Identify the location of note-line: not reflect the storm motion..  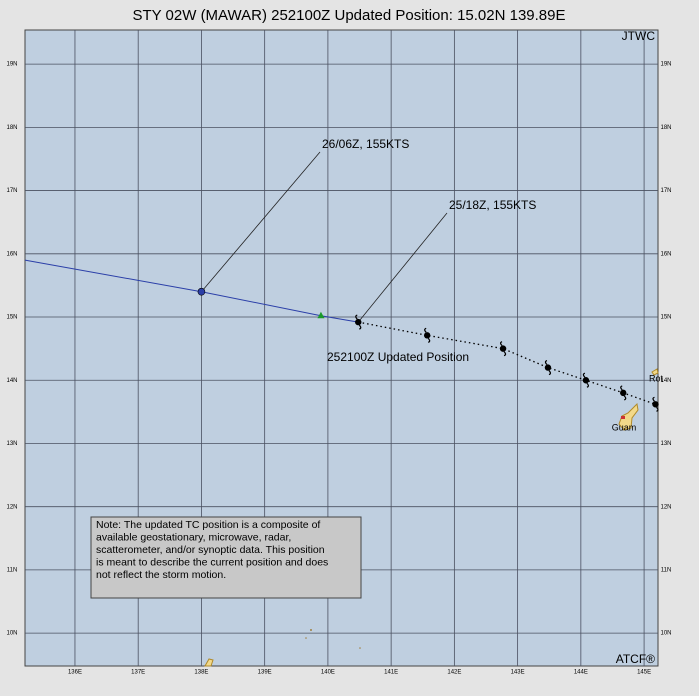
(161, 575).